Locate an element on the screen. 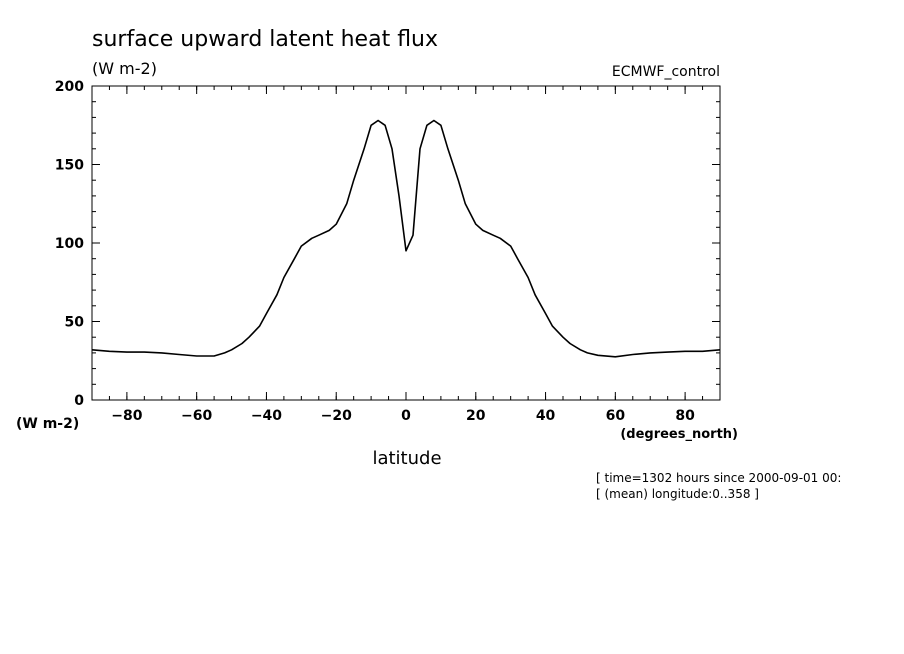 The image size is (904, 654). y-tick-label: 0 is located at coordinates (79, 401).